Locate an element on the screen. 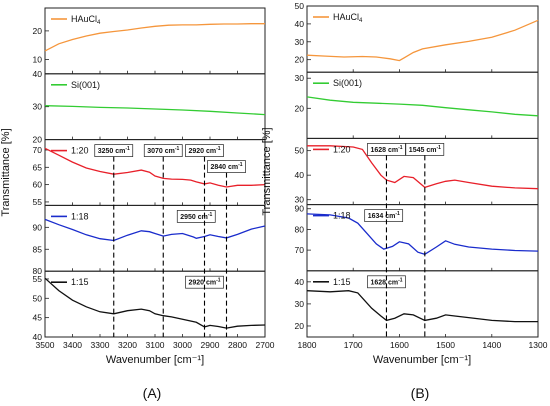 The image size is (550, 406). annotation-label: 2840 cm-1 is located at coordinates (227, 166).